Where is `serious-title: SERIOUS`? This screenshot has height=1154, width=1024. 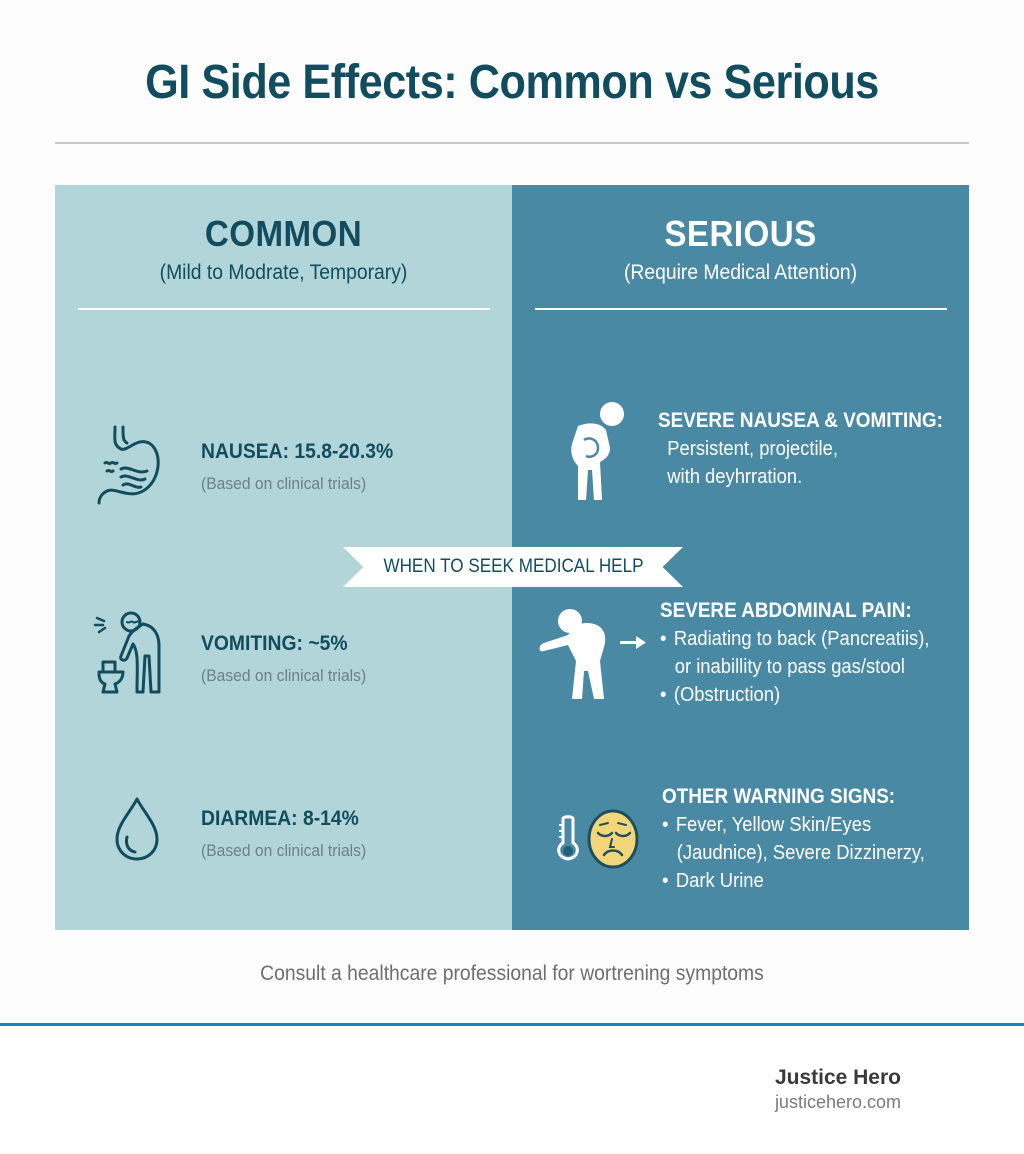 serious-title: SERIOUS is located at coordinates (740, 233).